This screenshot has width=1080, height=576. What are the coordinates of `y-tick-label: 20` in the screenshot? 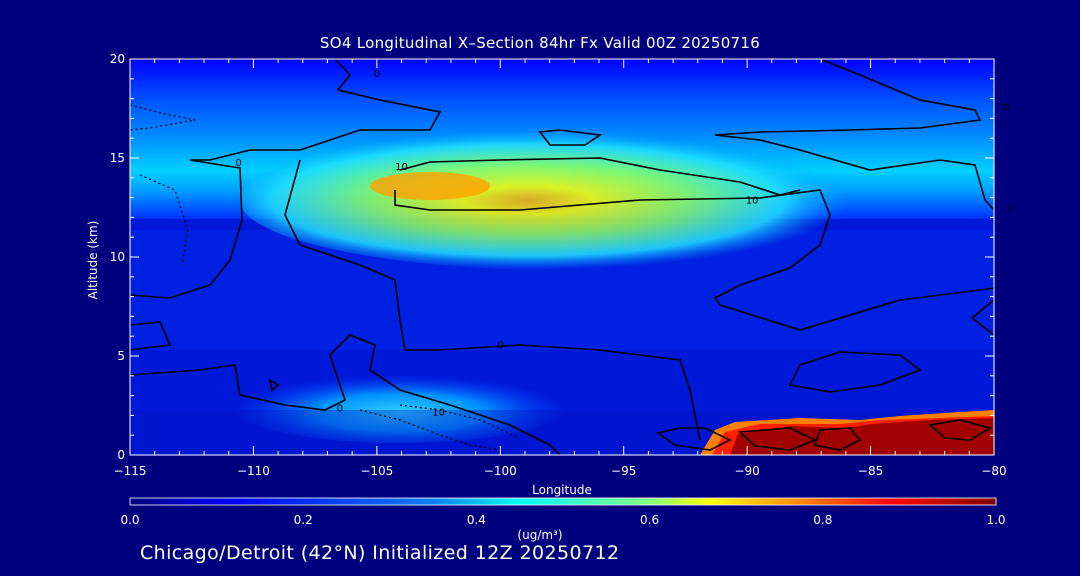 It's located at (117, 59).